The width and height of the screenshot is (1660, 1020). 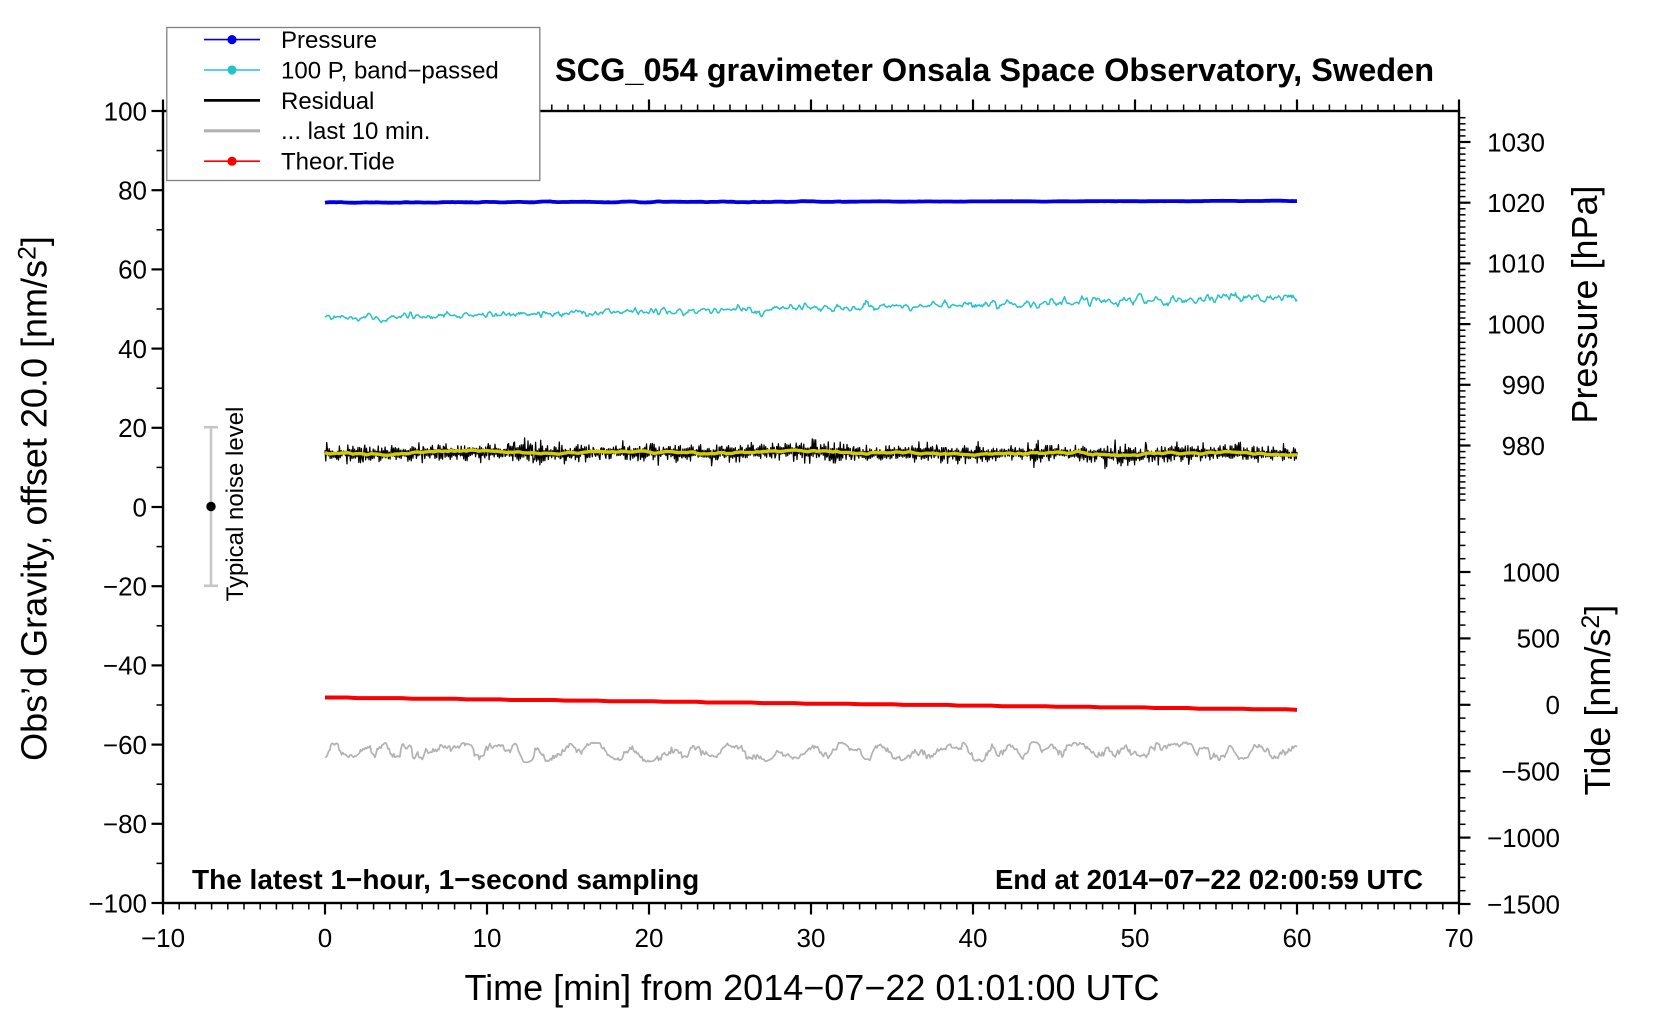 I want to click on svg-text: Pressure, so click(x=329, y=40).